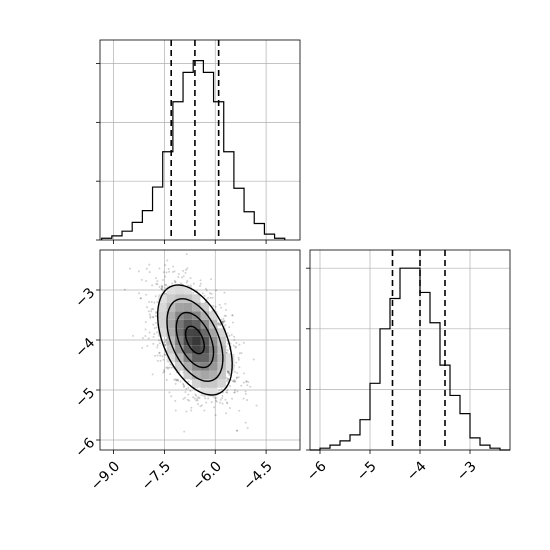 This screenshot has height=550, width=550. Describe the element at coordinates (367, 471) in the screenshot. I see `hist-y-x-tick-label-1: −5` at that location.